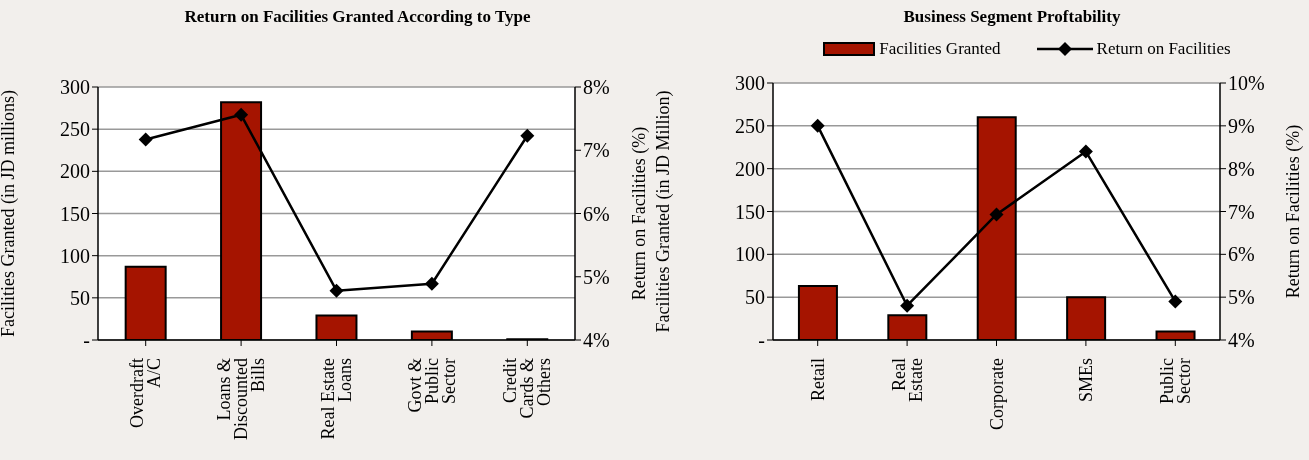  Describe the element at coordinates (817, 379) in the screenshot. I see `x-tick-label: Retail` at that location.